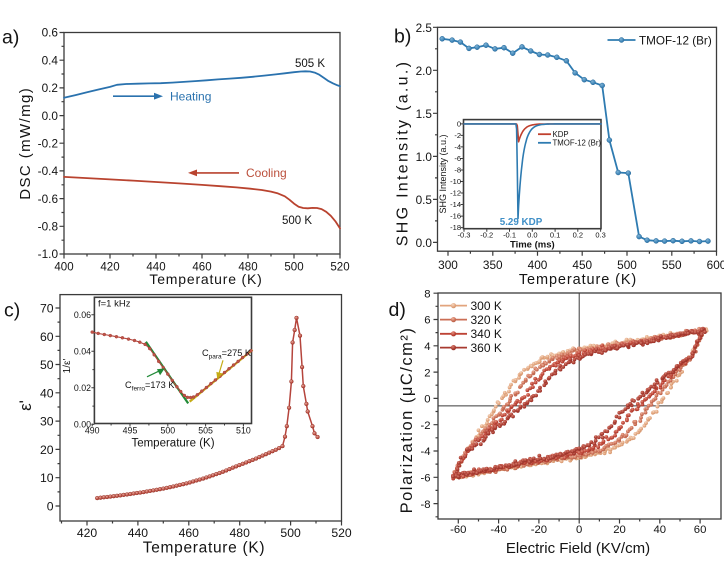  Describe the element at coordinates (672, 265) in the screenshot. I see `svg-text: 550` at that location.